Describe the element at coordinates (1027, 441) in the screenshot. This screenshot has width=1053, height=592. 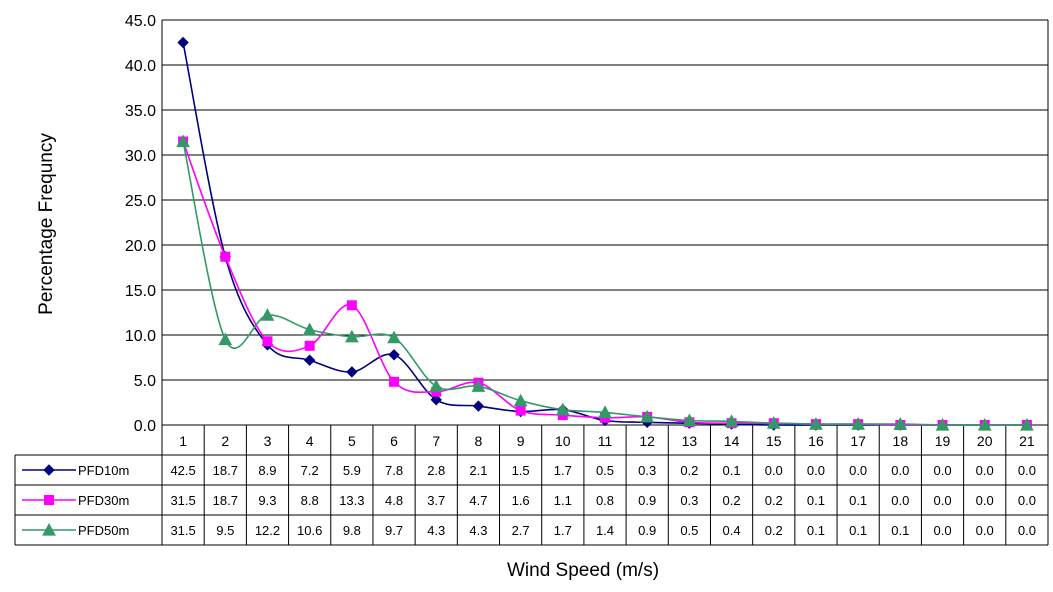
I see `x-tick-label: 21` at that location.